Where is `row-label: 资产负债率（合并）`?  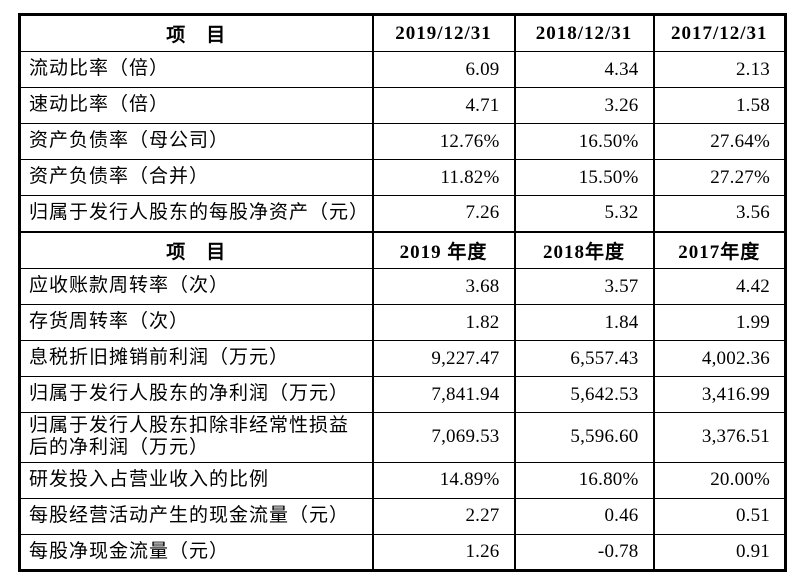
row-label: 资产负债率（合并） is located at coordinates (196, 177).